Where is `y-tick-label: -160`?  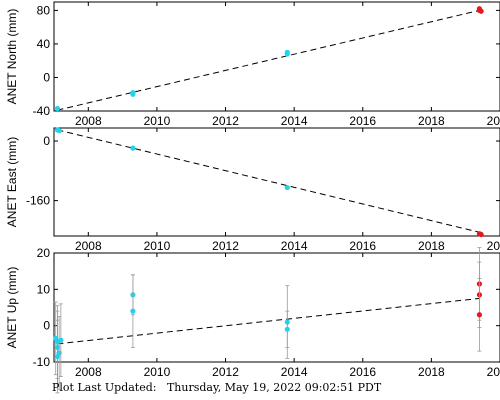
y-tick-label: -160 is located at coordinates (38, 201).